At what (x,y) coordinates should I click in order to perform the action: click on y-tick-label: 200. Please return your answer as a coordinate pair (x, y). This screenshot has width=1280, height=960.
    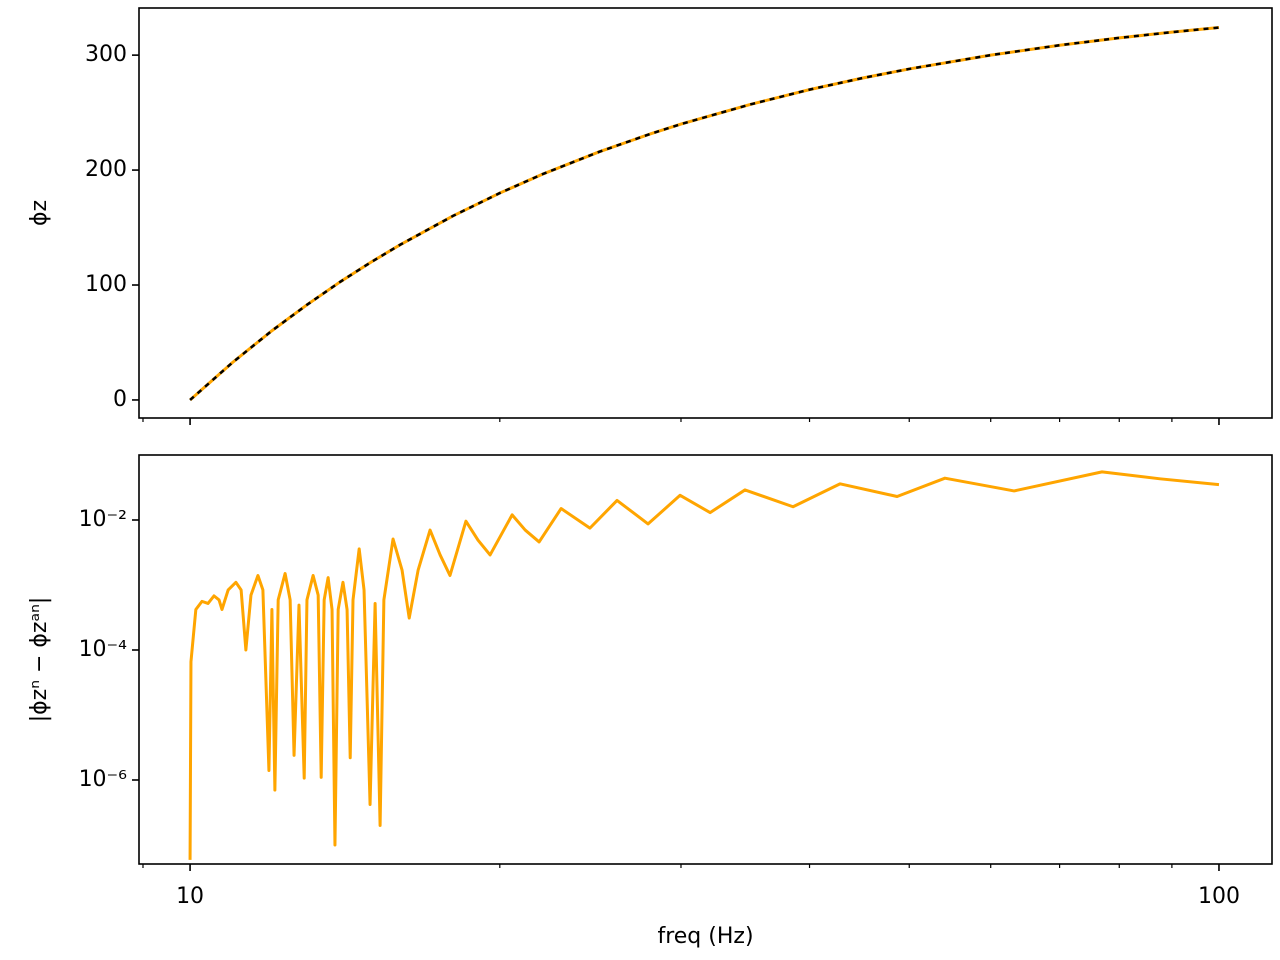
    Looking at the image, I should click on (106, 169).